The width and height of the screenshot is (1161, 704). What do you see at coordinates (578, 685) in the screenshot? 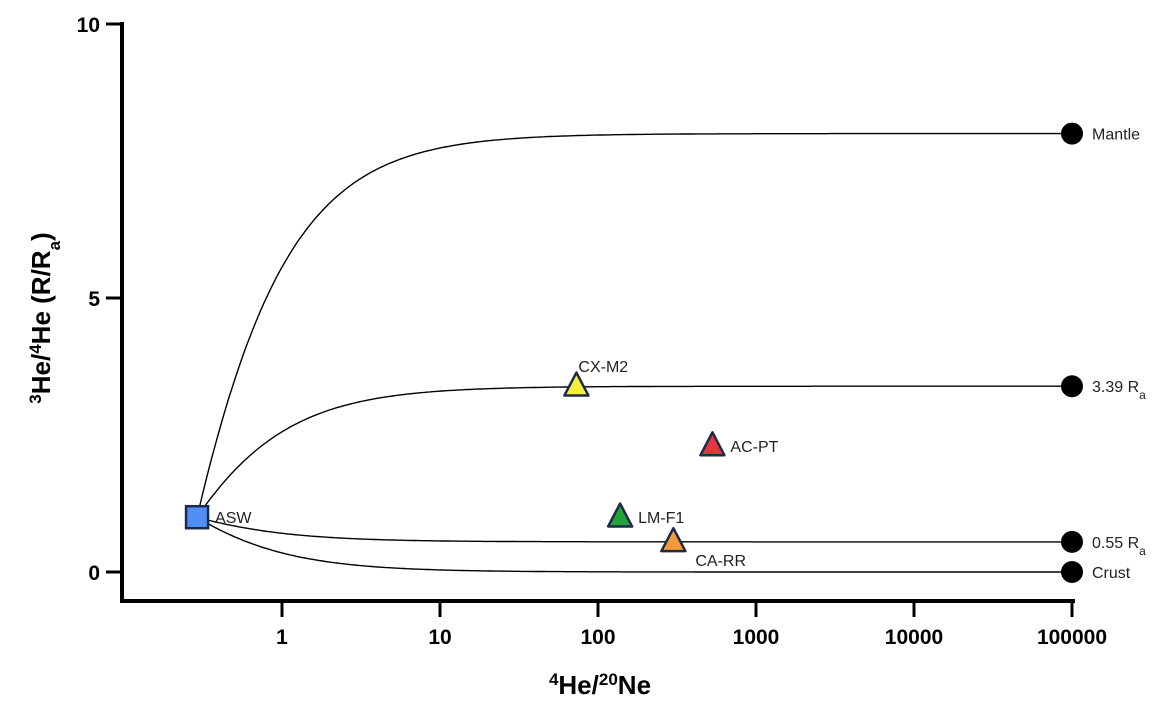
I see `x-title-base1: He/` at bounding box center [578, 685].